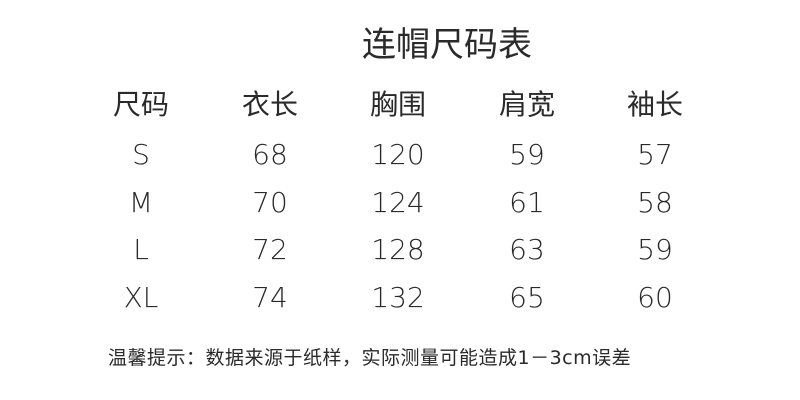 Image resolution: width=800 pixels, height=400 pixels. What do you see at coordinates (527, 297) in the screenshot?
I see `cell-shoulder: 65` at bounding box center [527, 297].